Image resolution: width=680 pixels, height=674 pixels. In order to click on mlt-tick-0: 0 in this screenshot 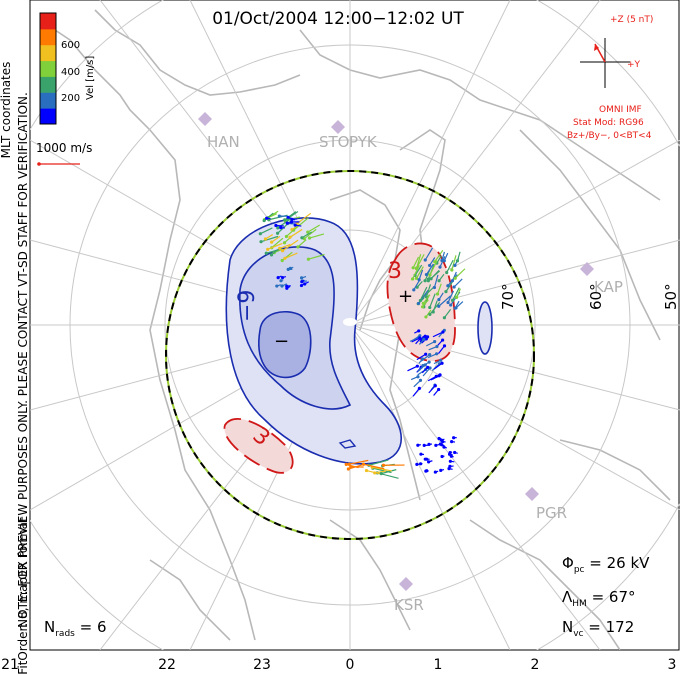, I will do `click(350, 665)`.